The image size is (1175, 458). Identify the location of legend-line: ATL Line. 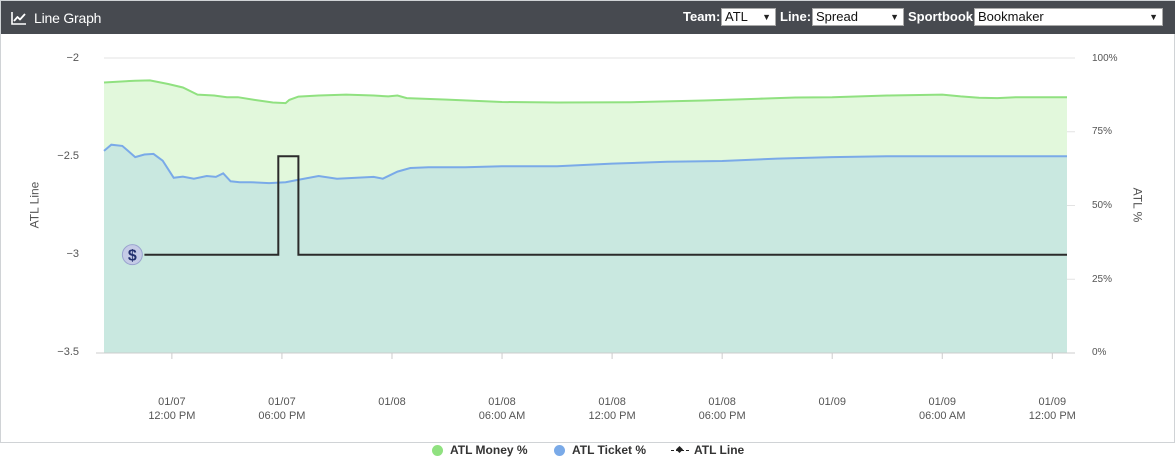
(707, 450).